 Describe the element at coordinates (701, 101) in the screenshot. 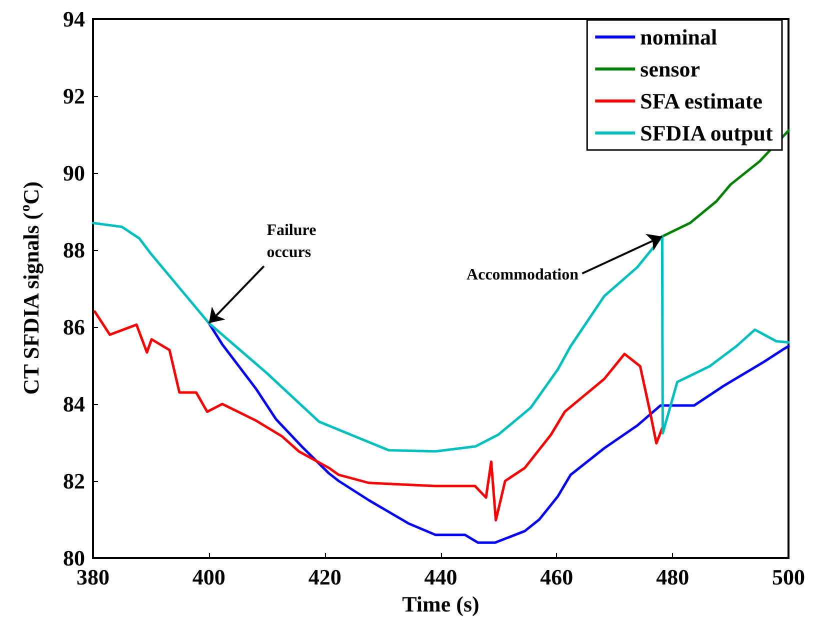

I see `legend-label: SFA estimate` at that location.